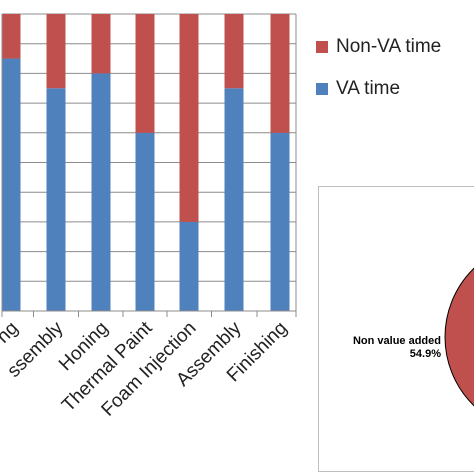  What do you see at coordinates (101, 192) in the screenshot?
I see `bar-va-time-honing` at bounding box center [101, 192].